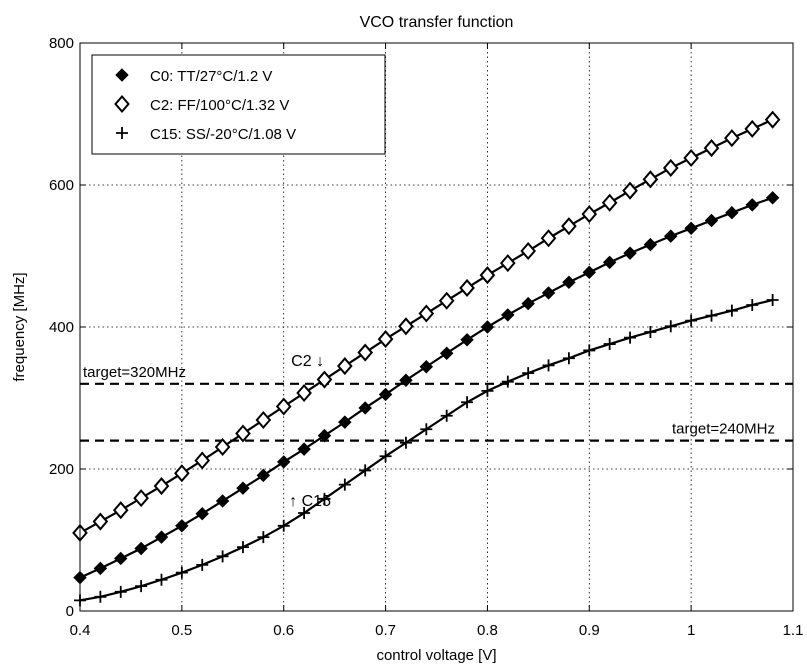 This screenshot has height=666, width=807. I want to click on x-tick-label: 0.7, so click(385, 630).